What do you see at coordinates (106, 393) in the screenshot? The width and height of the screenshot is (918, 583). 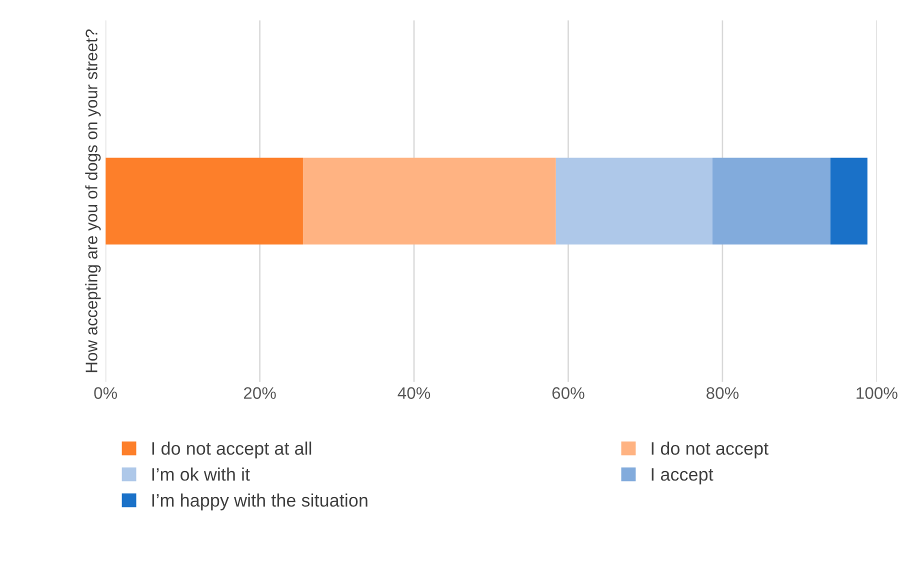 I see `x-tick-label: 0%` at bounding box center [106, 393].